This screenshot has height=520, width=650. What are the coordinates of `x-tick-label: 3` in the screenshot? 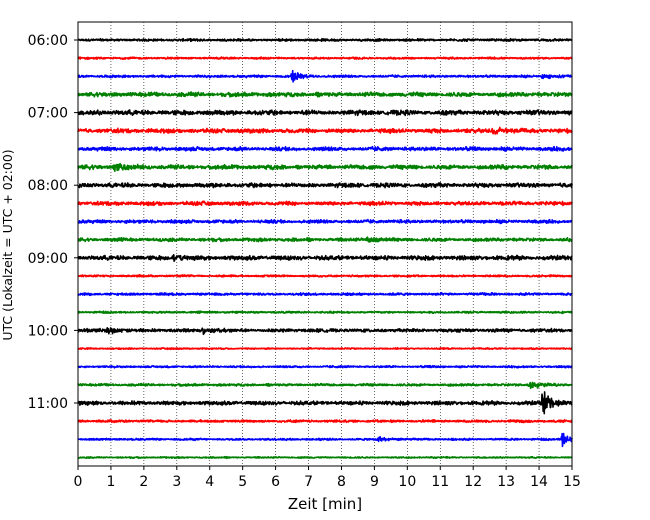 It's located at (176, 482).